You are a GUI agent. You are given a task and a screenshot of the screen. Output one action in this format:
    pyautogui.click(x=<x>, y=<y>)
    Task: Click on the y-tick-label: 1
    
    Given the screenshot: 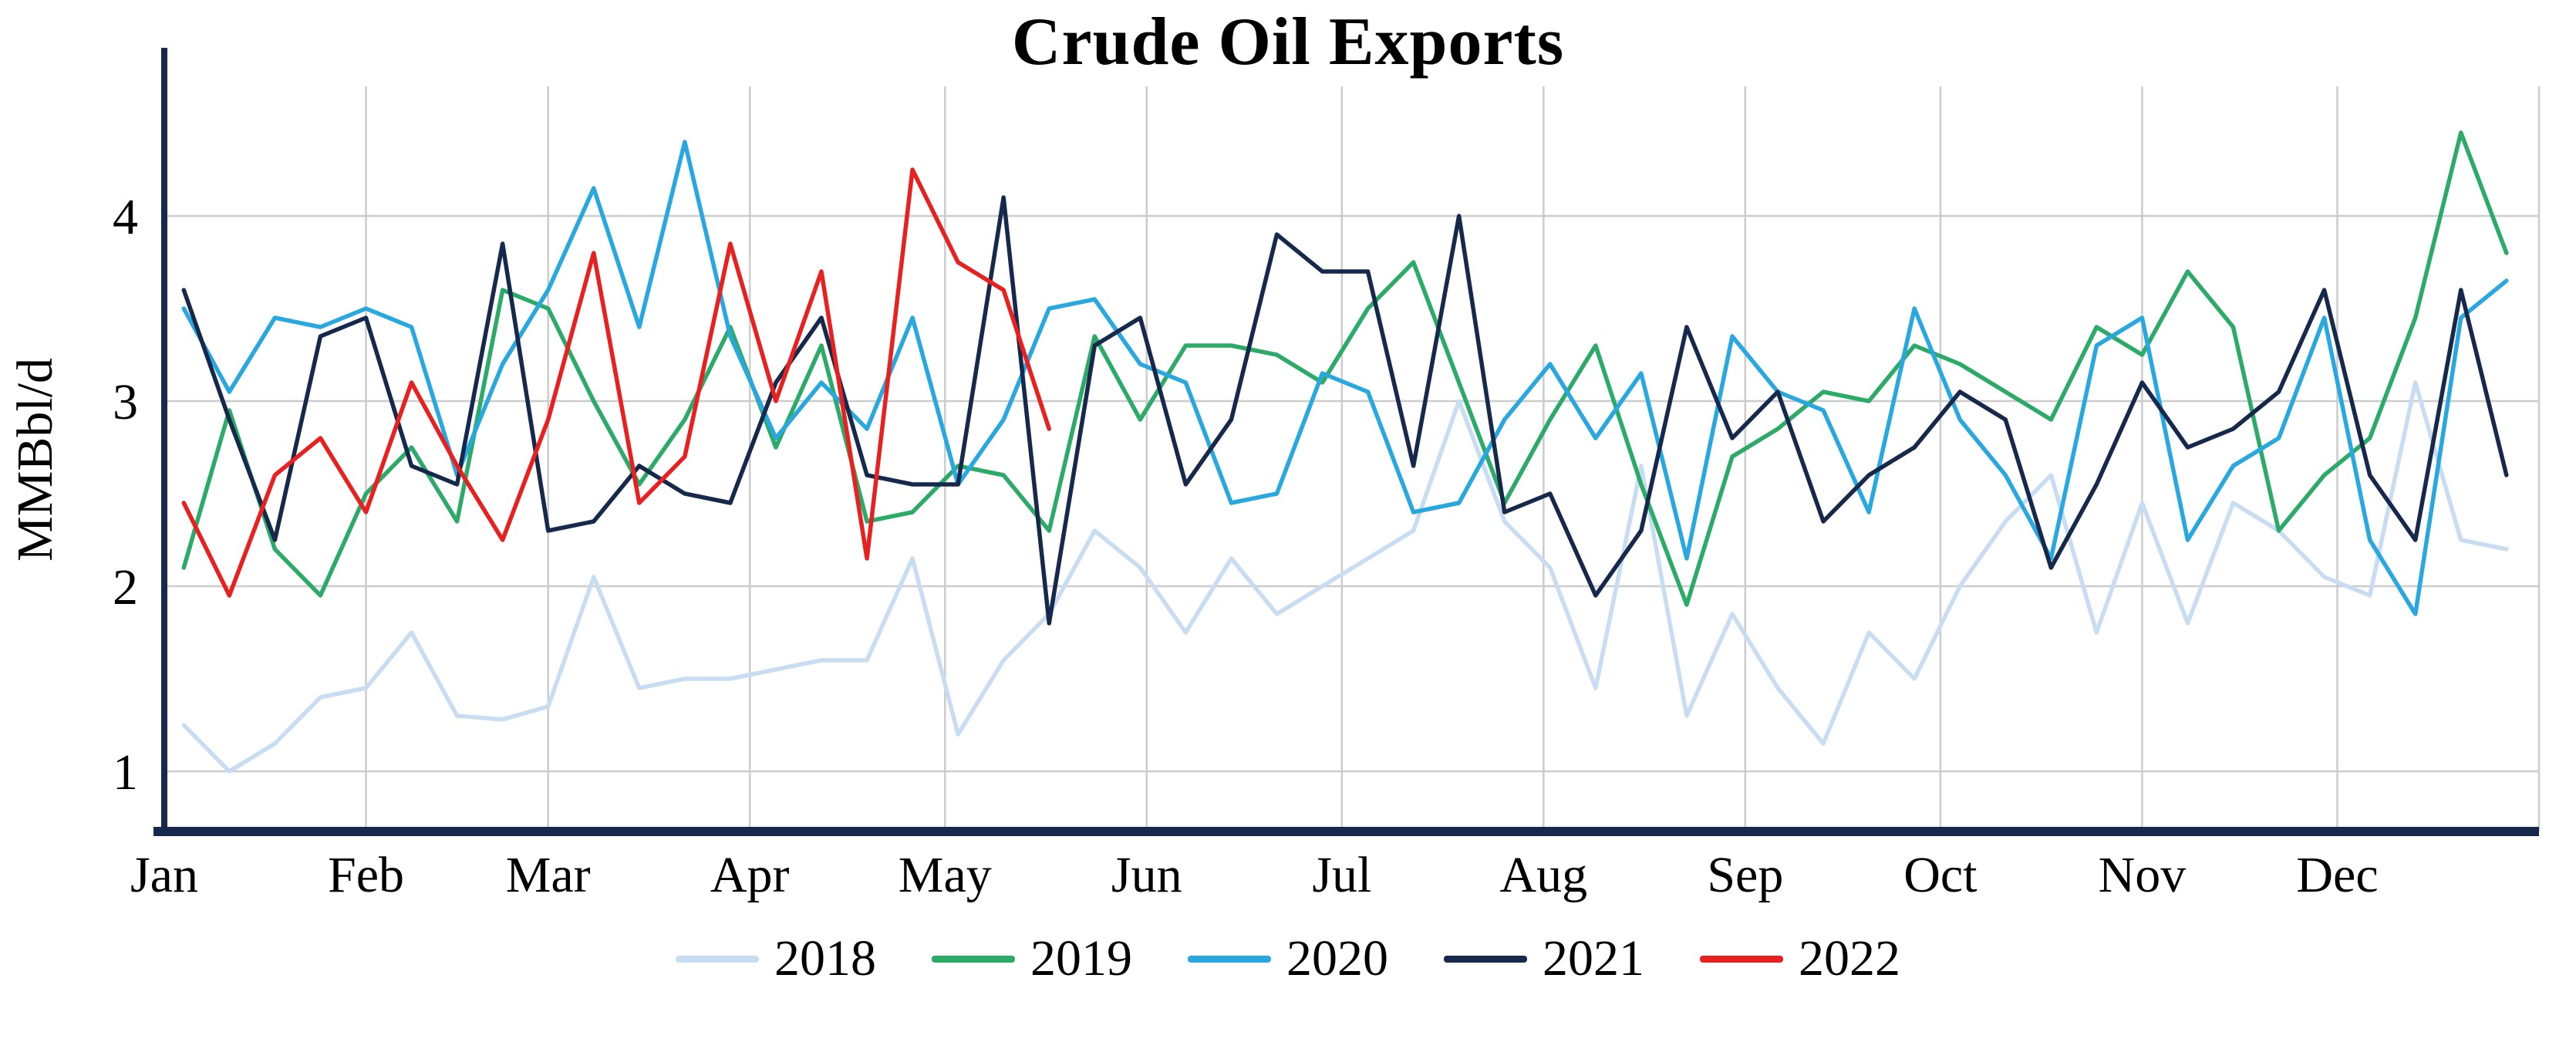 What is the action you would take?
    pyautogui.click(x=125, y=772)
    